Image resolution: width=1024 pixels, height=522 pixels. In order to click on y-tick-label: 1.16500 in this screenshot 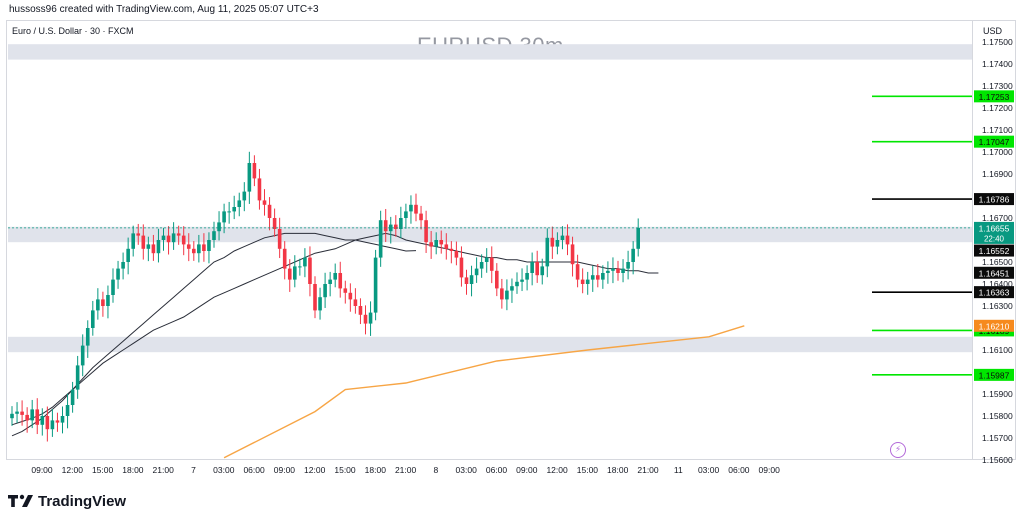, I will do `click(997, 262)`.